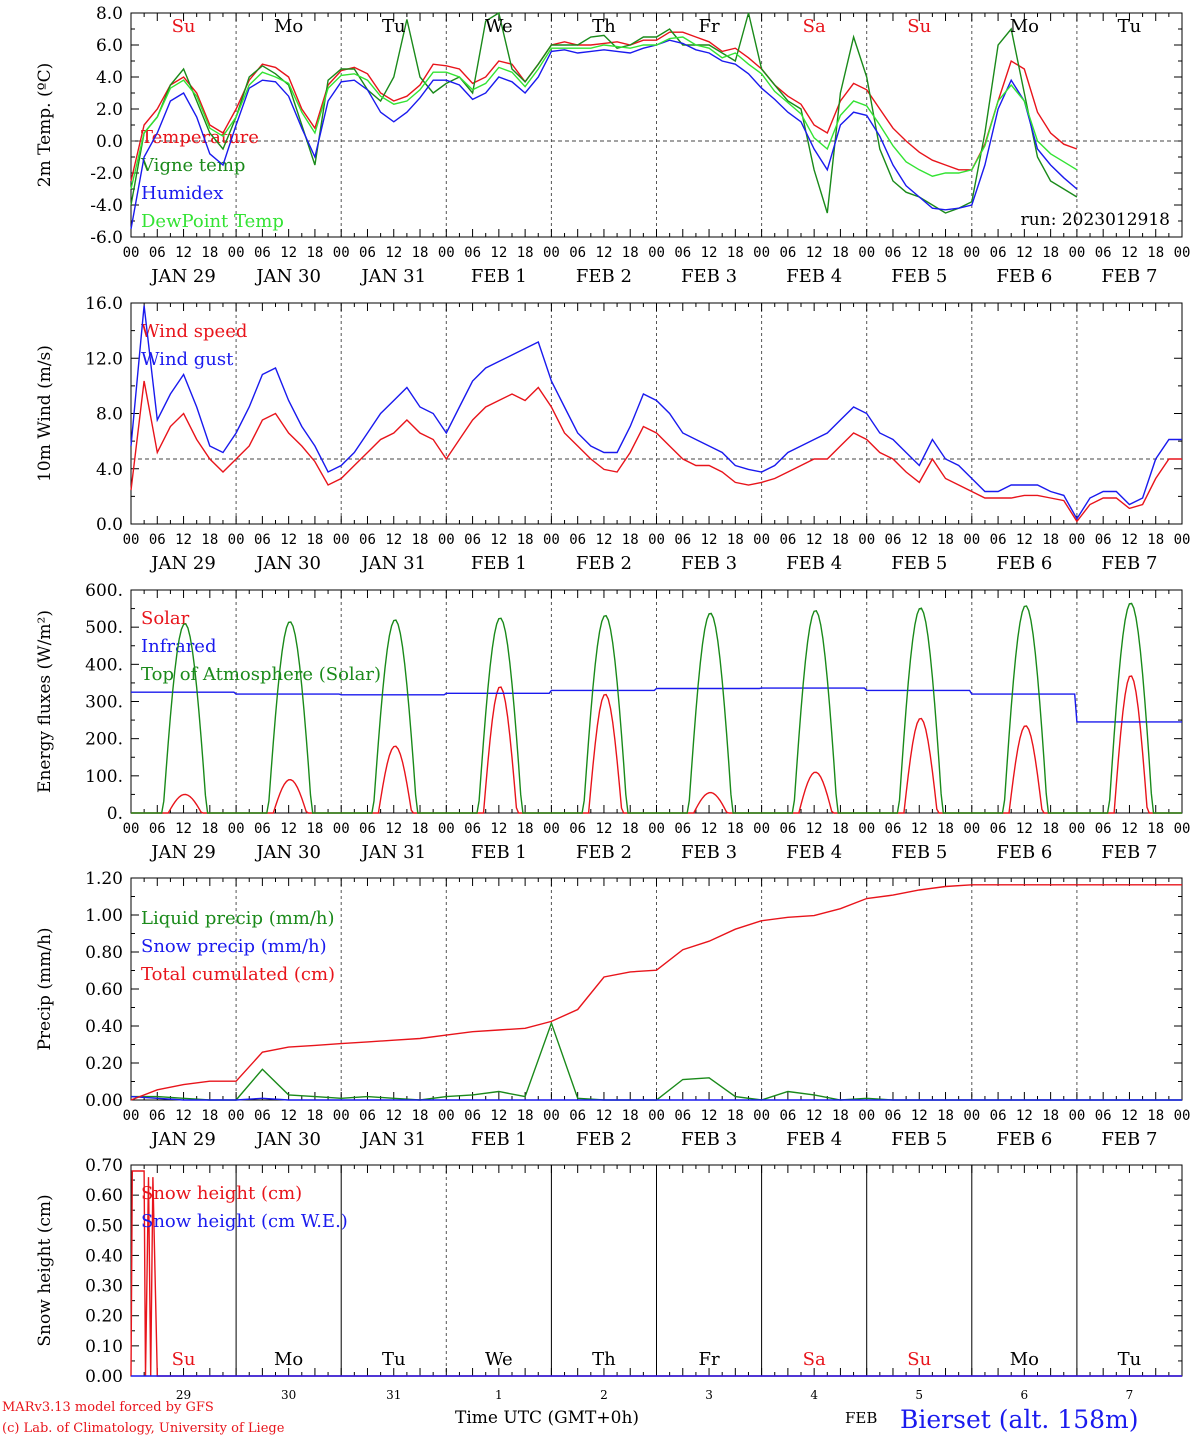  Describe the element at coordinates (106, 174) in the screenshot. I see `y-tick-label: -2.0` at that location.